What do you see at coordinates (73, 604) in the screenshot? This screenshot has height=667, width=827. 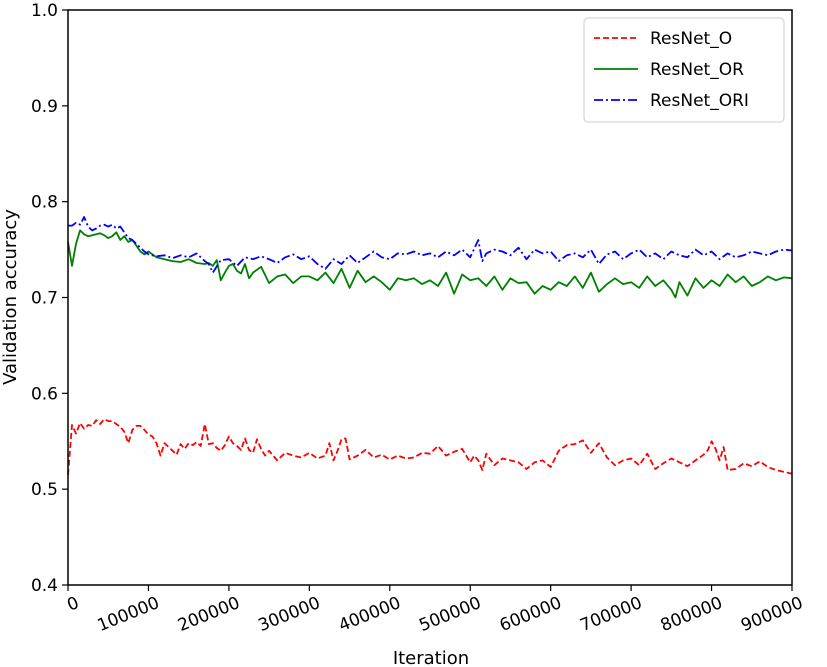 I see `x-tick-label: 0` at bounding box center [73, 604].